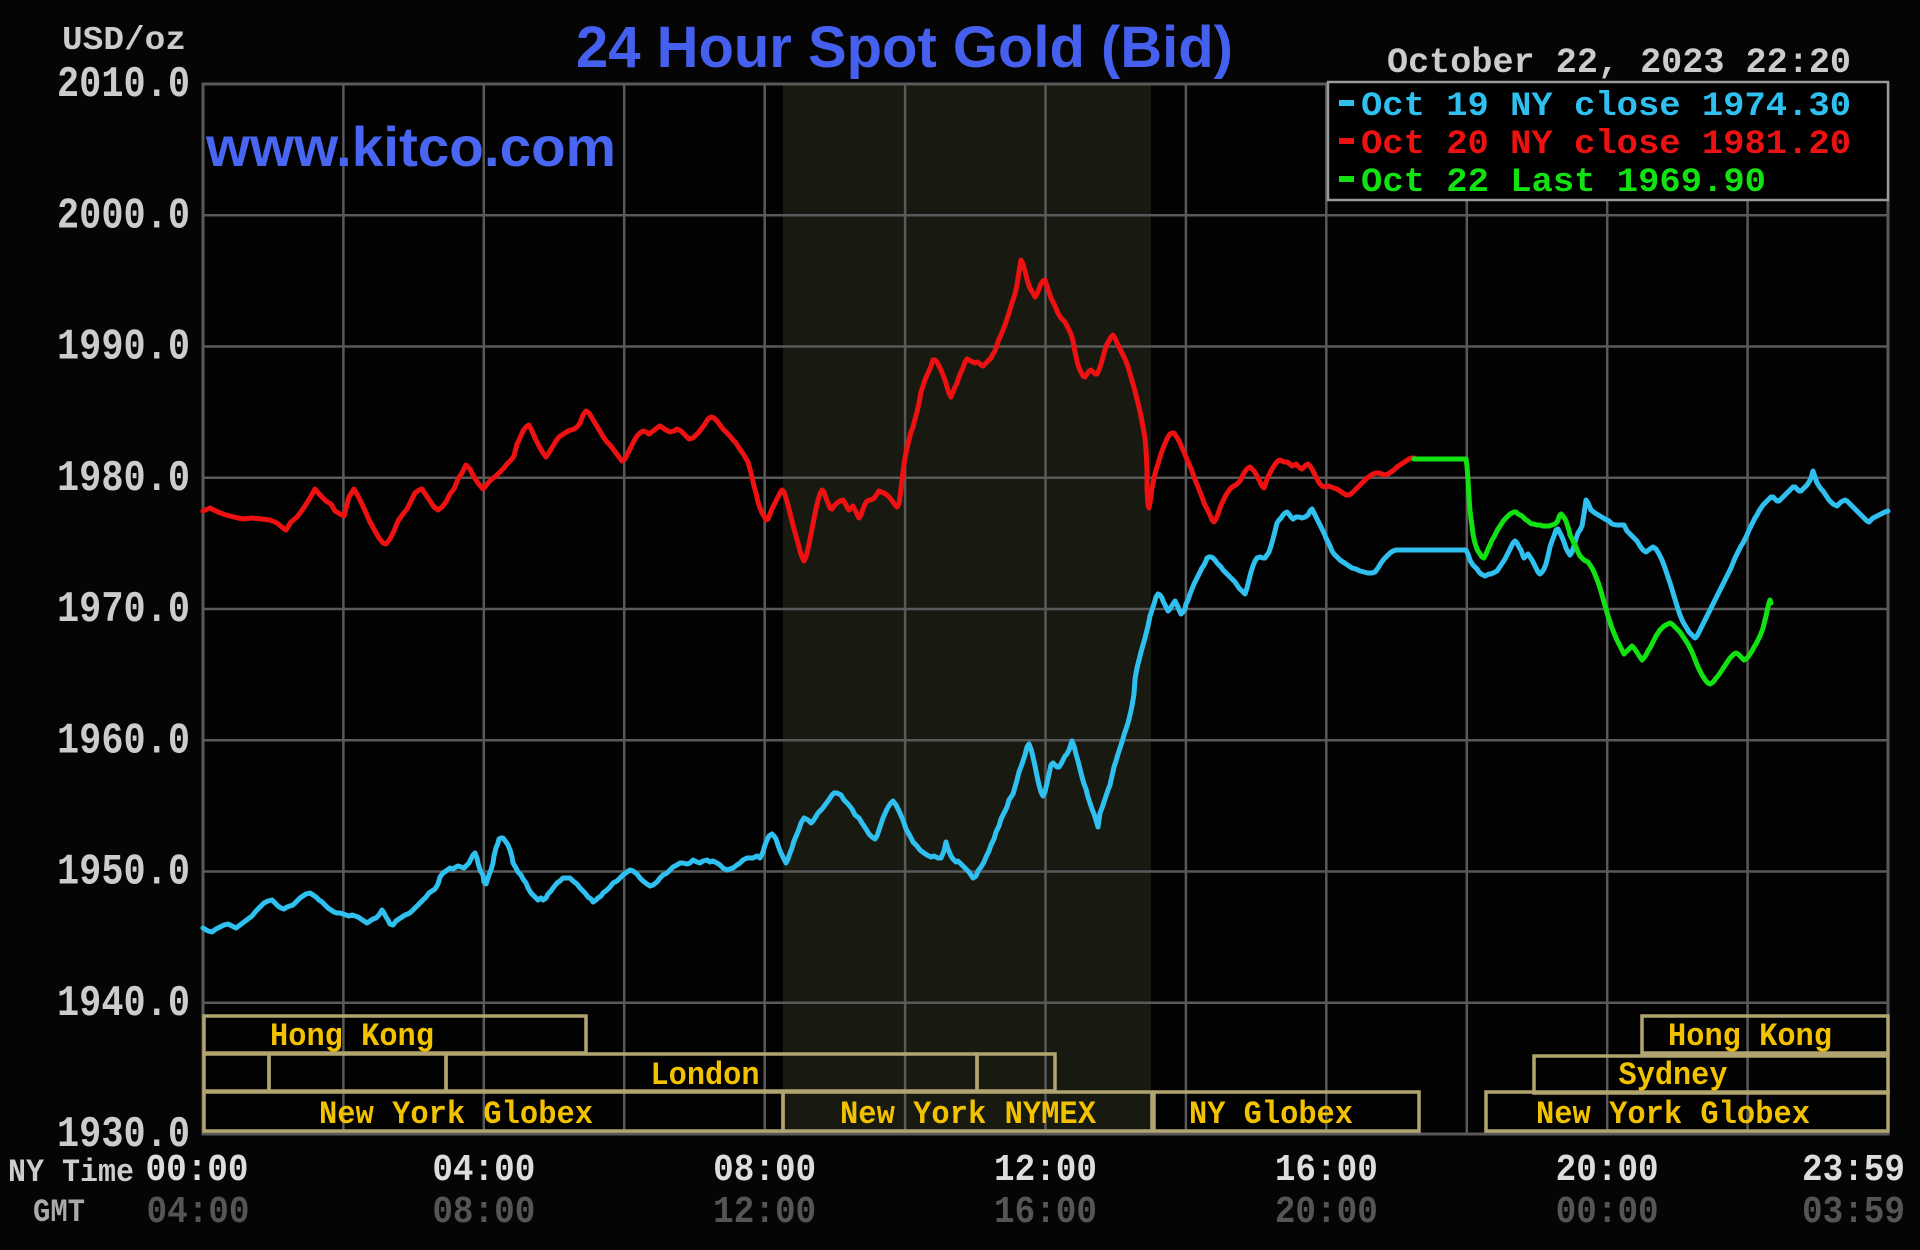  I want to click on svg-text: Oct 20 NY close 1981.20, so click(1606, 145).